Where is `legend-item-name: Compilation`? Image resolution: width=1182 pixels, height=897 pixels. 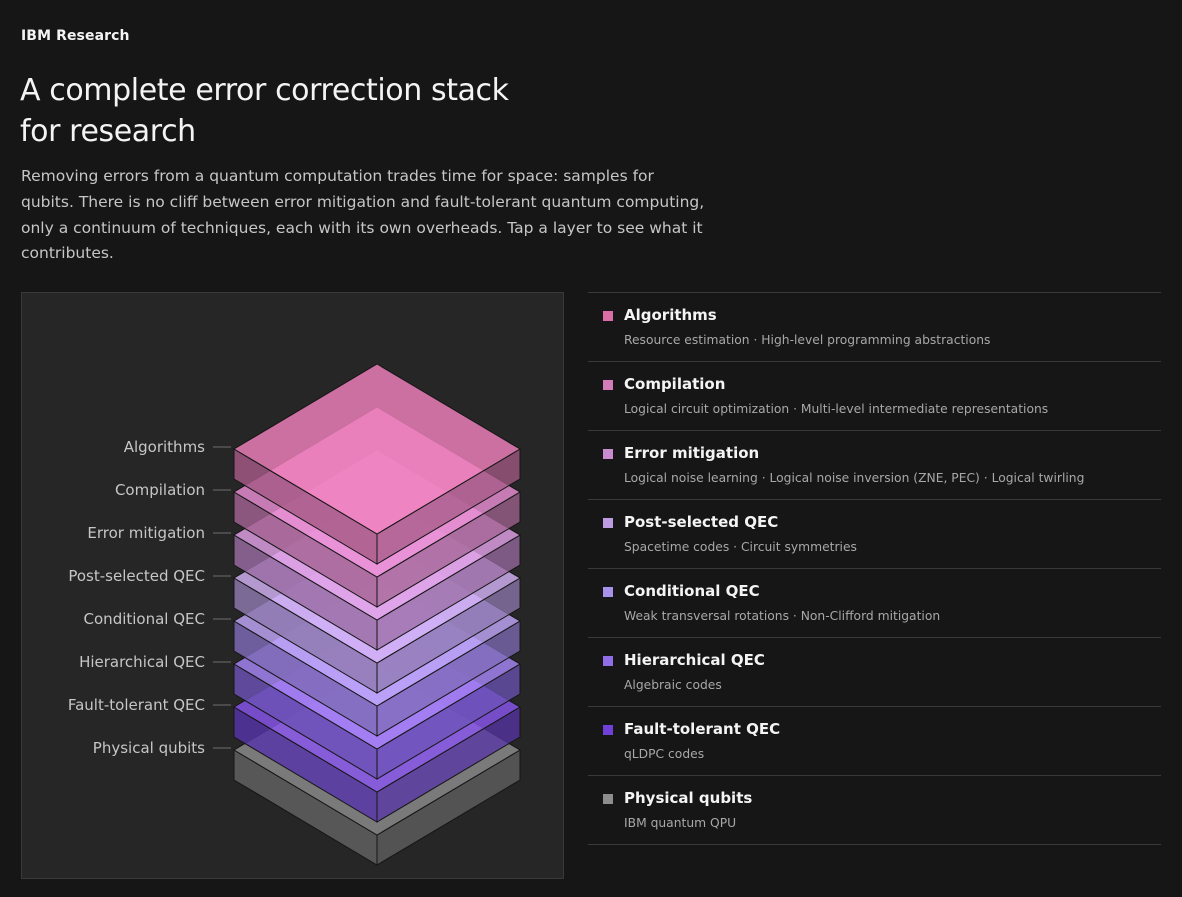 legend-item-name: Compilation is located at coordinates (675, 384).